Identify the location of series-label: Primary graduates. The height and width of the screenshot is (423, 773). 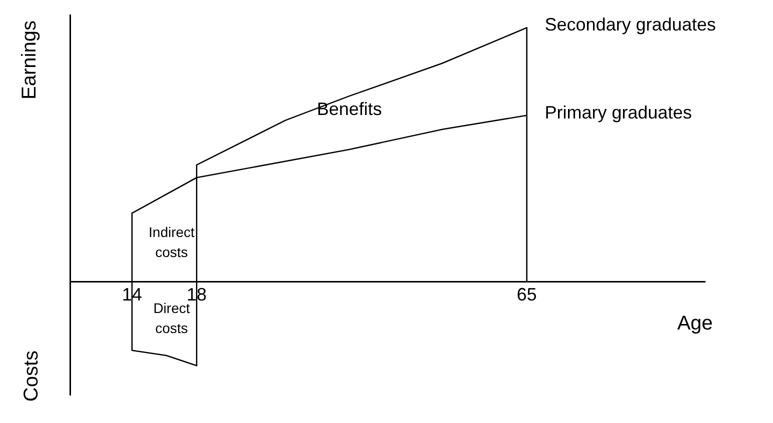
(618, 112).